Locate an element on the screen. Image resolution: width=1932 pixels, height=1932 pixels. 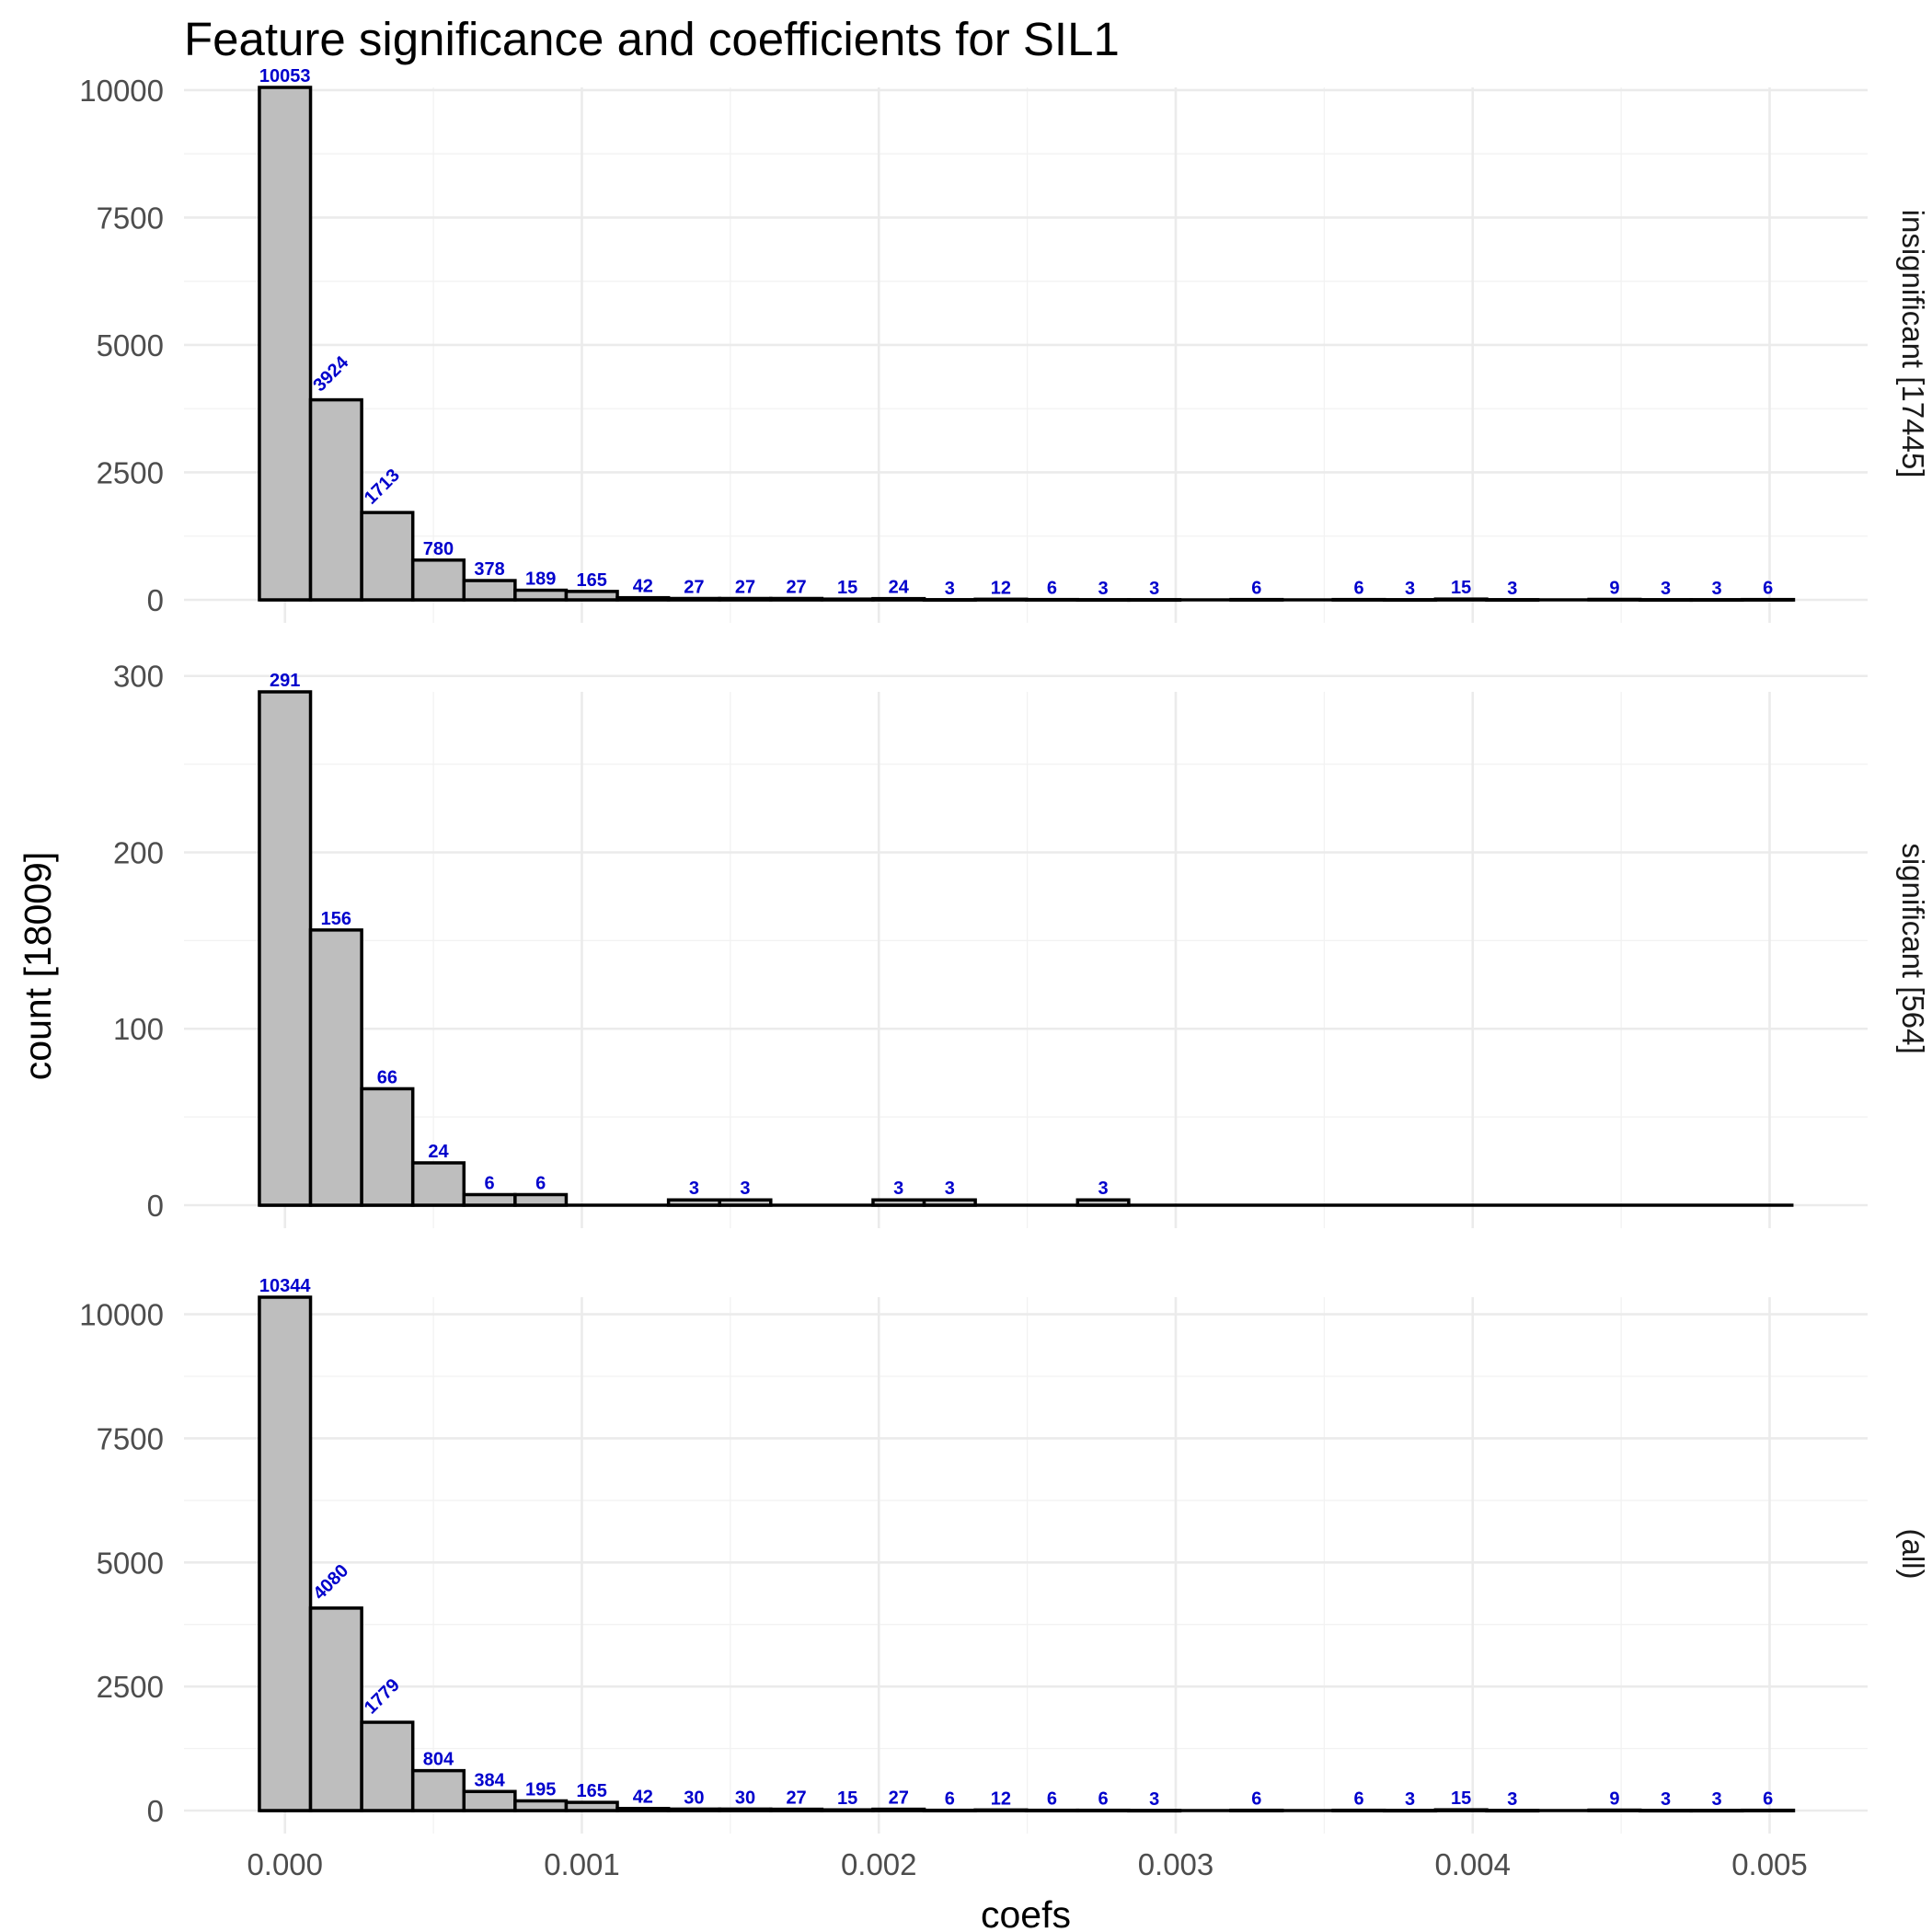
x-tick-label: 0.002 is located at coordinates (879, 1864).